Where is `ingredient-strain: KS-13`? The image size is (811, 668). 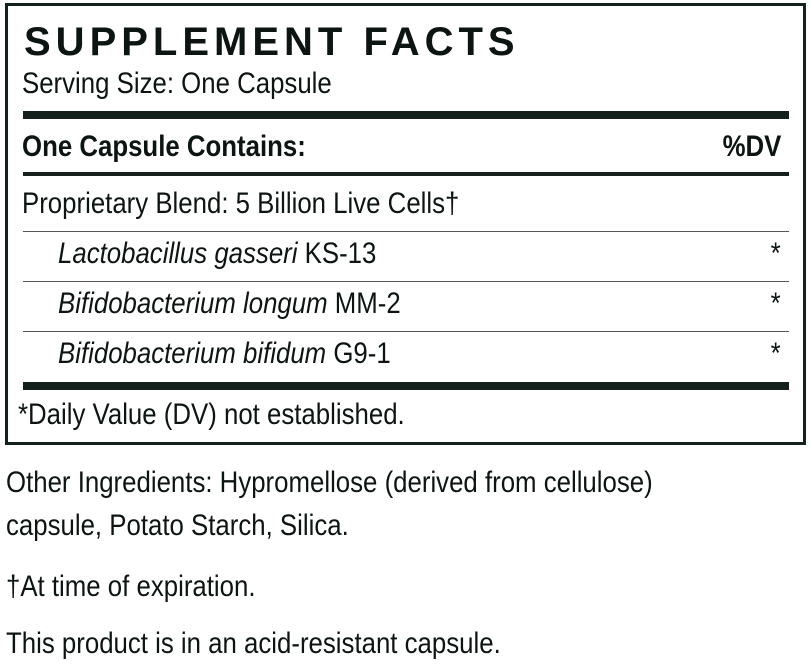
ingredient-strain: KS-13 is located at coordinates (340, 253).